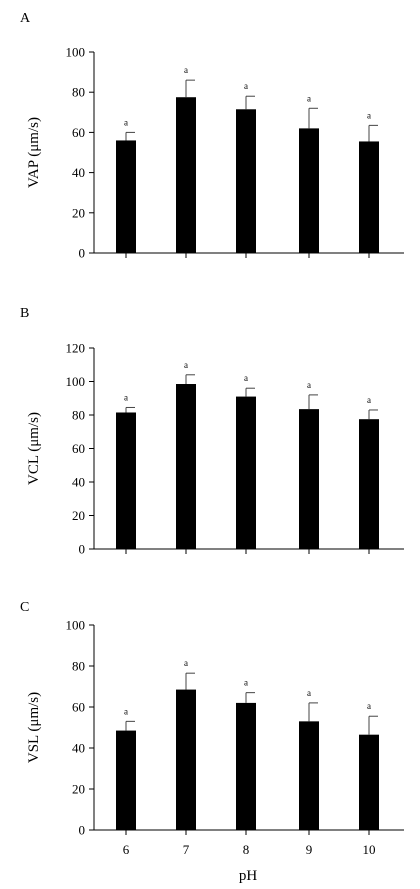 Image resolution: width=420 pixels, height=889 pixels. I want to click on y-tick-label: 120, so click(76, 348).